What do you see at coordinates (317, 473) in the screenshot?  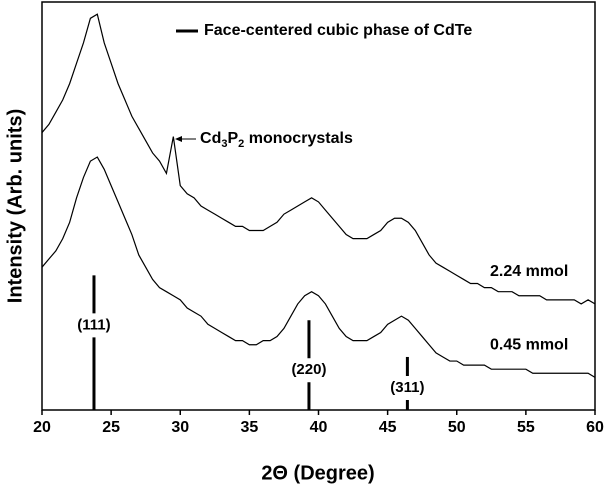 I see `x-axis-title: 2Θ (Degree)` at bounding box center [317, 473].